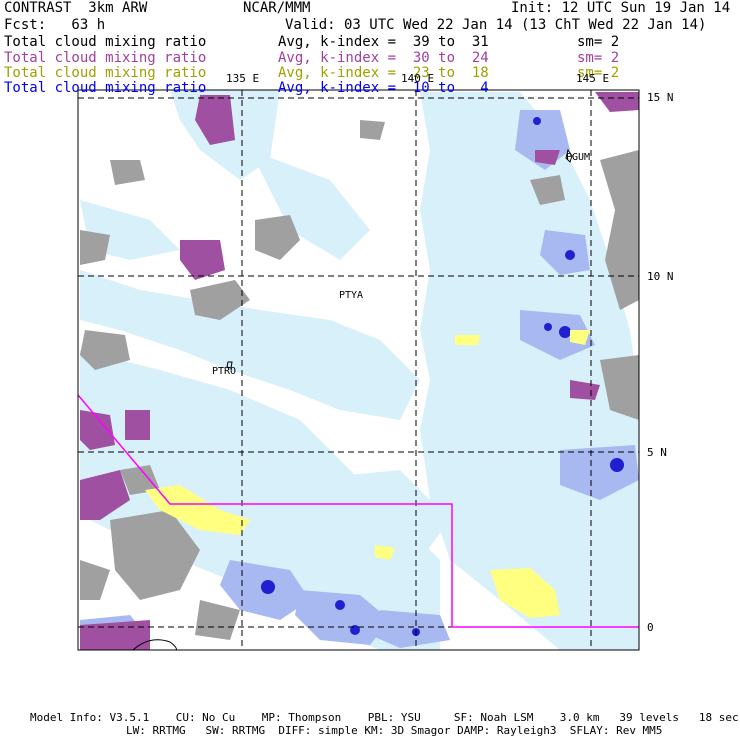  Describe the element at coordinates (418, 78) in the screenshot. I see `lon-label-140: 140 E` at that location.